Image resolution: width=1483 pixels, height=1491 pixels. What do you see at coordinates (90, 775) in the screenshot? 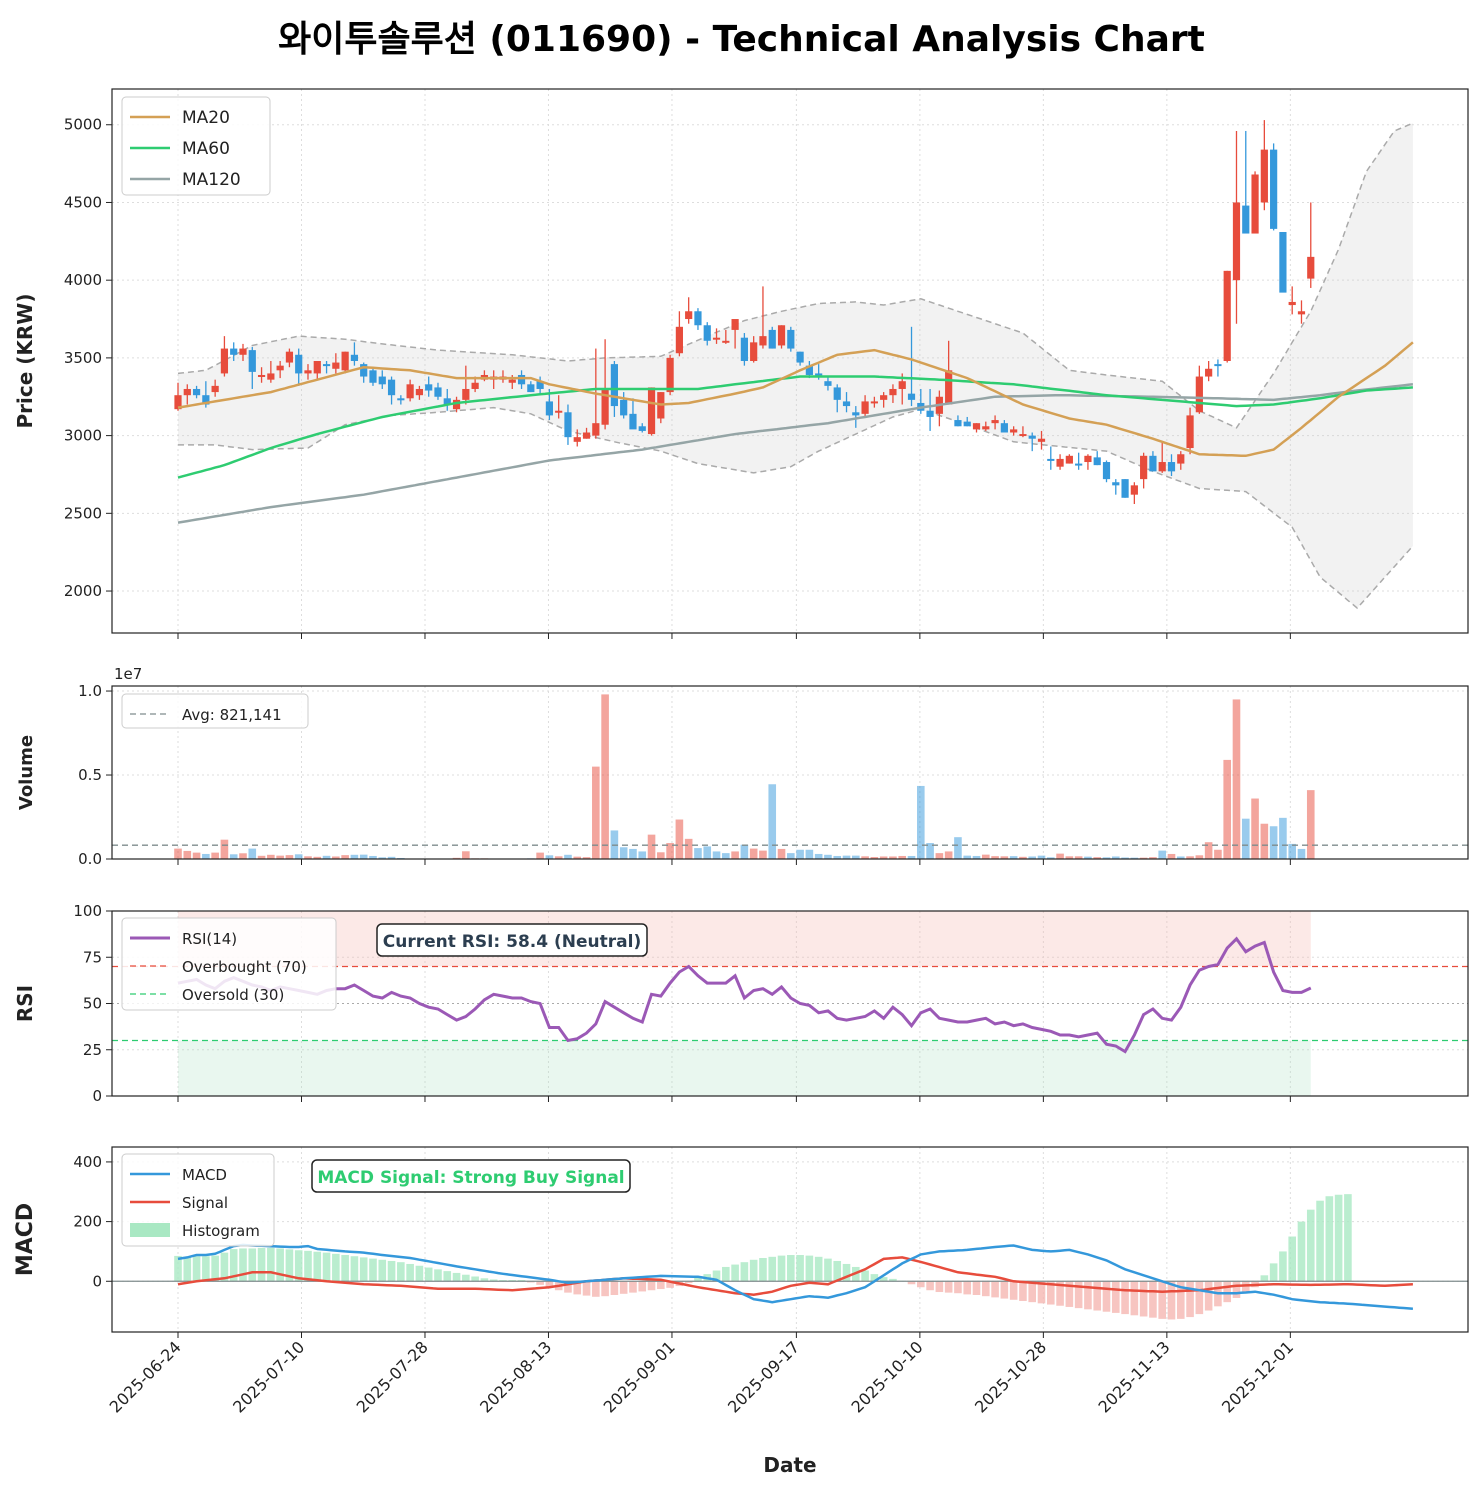
I see `volume-ytick-label: 0.5` at bounding box center [90, 775].